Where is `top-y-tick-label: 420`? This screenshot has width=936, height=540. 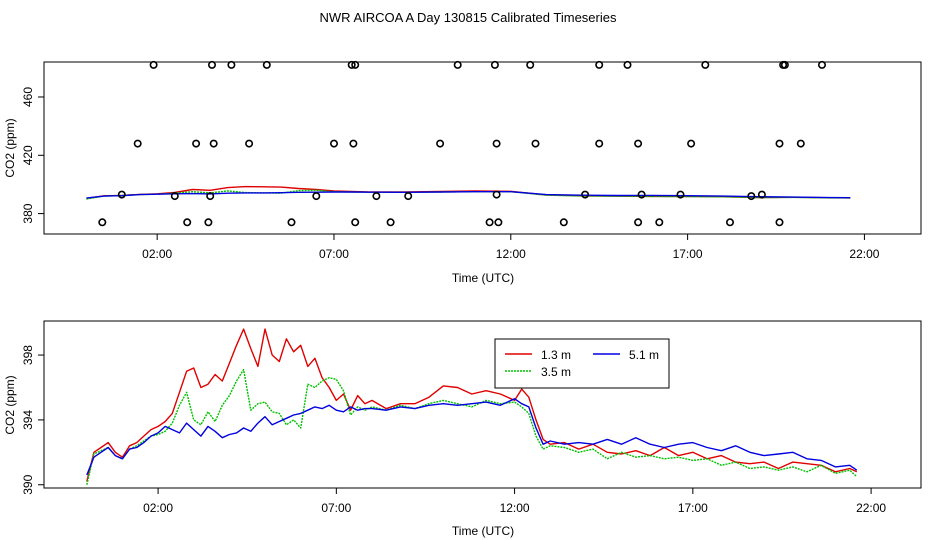
top-y-tick-label: 420 is located at coordinates (28, 155).